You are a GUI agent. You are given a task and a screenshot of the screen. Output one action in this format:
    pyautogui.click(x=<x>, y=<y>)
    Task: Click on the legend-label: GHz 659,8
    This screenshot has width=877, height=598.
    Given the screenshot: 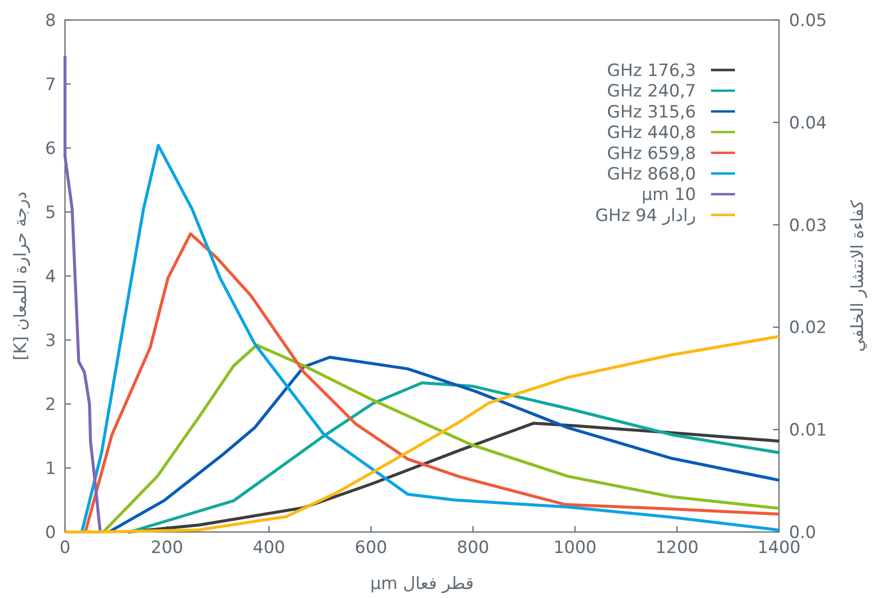 What is the action you would take?
    pyautogui.click(x=651, y=154)
    